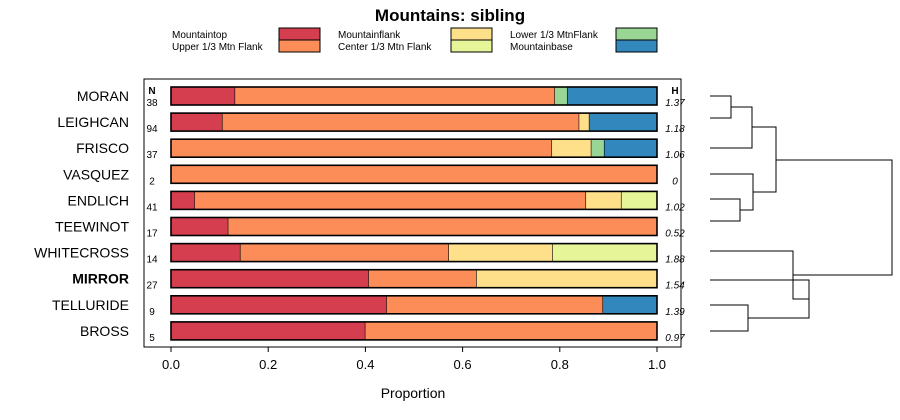 The width and height of the screenshot is (900, 420). I want to click on row-label: LEIGHCAN, so click(93, 122).